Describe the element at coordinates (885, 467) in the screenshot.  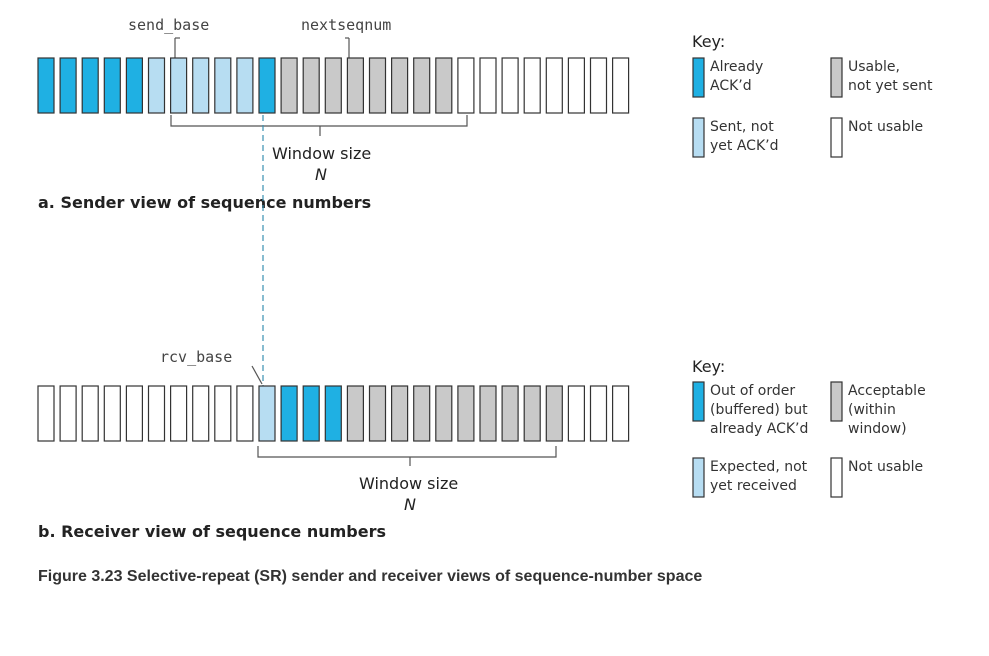
I see `receiver-key-label: Not usable` at that location.